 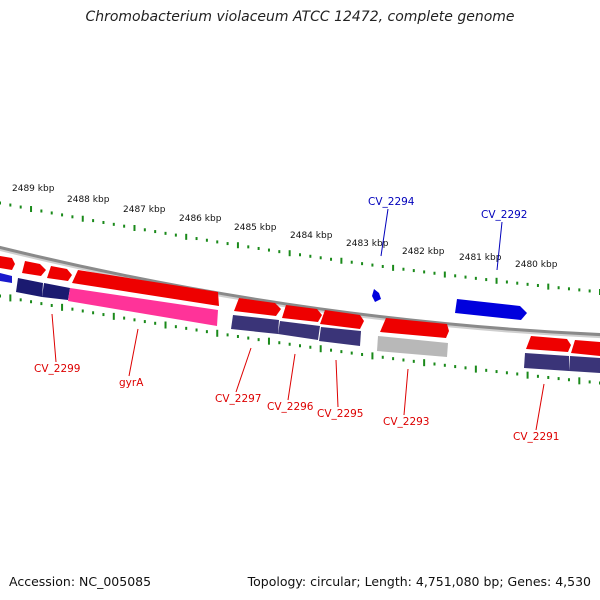 What do you see at coordinates (480, 258) in the screenshot?
I see `ruler-label: 2481 kbp` at bounding box center [480, 258].